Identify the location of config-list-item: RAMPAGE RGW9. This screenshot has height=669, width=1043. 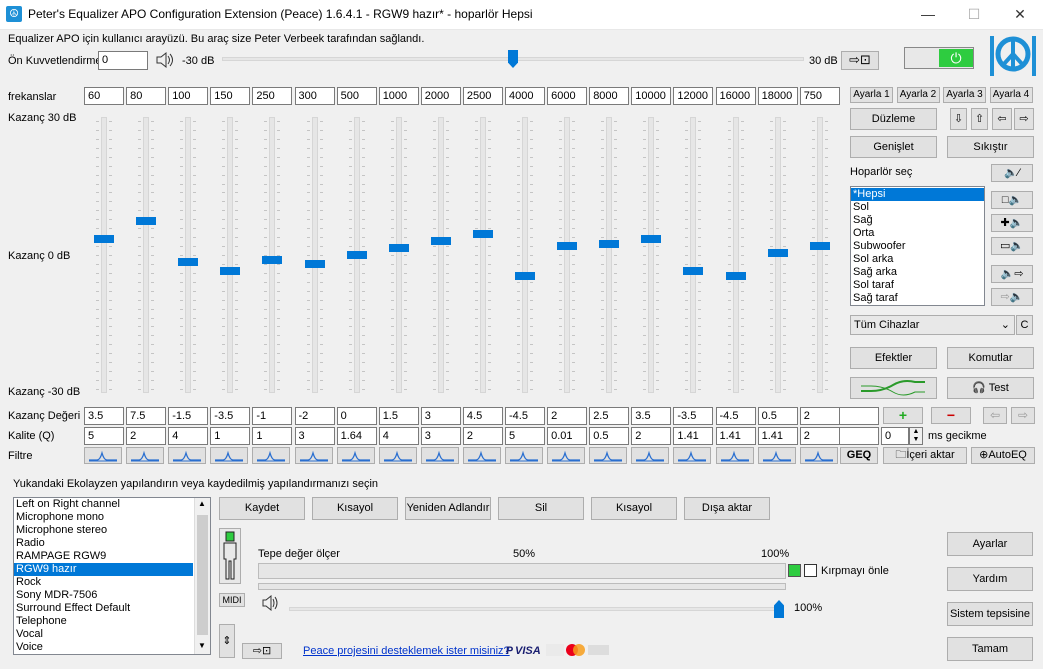
(61, 556).